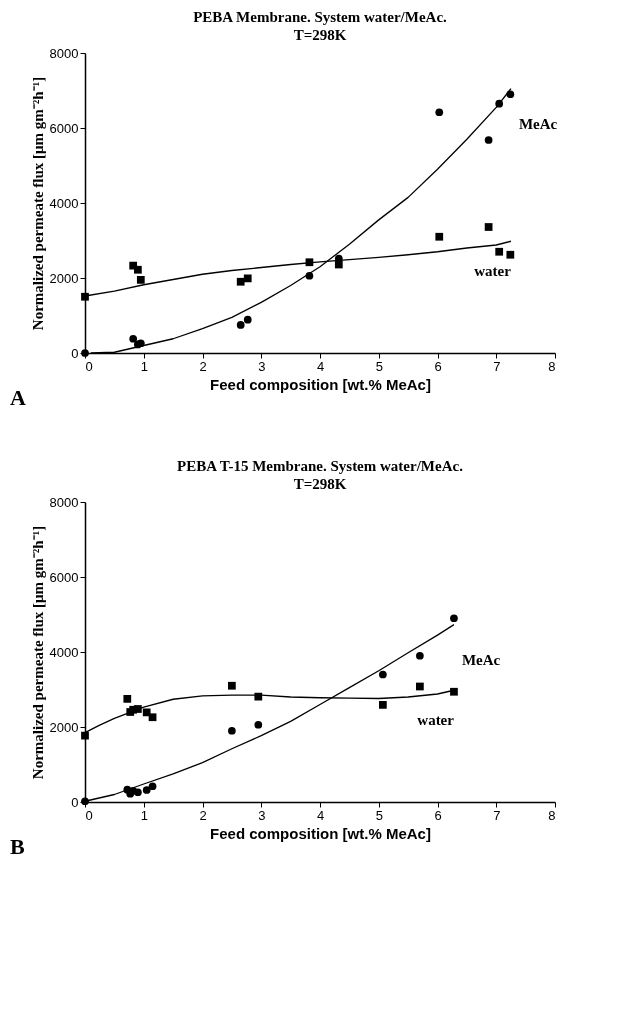 The height and width of the screenshot is (1010, 633). Describe the element at coordinates (320, 17) in the screenshot. I see `chart-title: PEBA Membrane. System water/MeAc.` at that location.